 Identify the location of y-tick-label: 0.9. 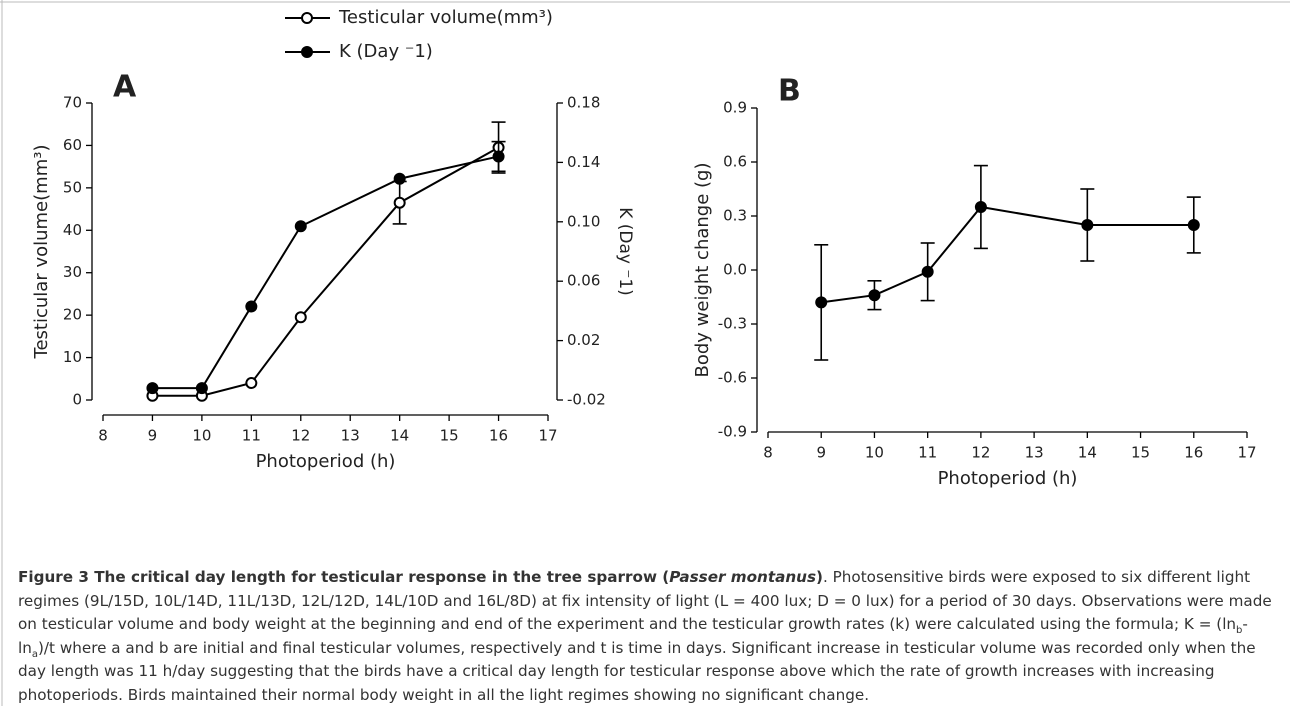
(735, 108).